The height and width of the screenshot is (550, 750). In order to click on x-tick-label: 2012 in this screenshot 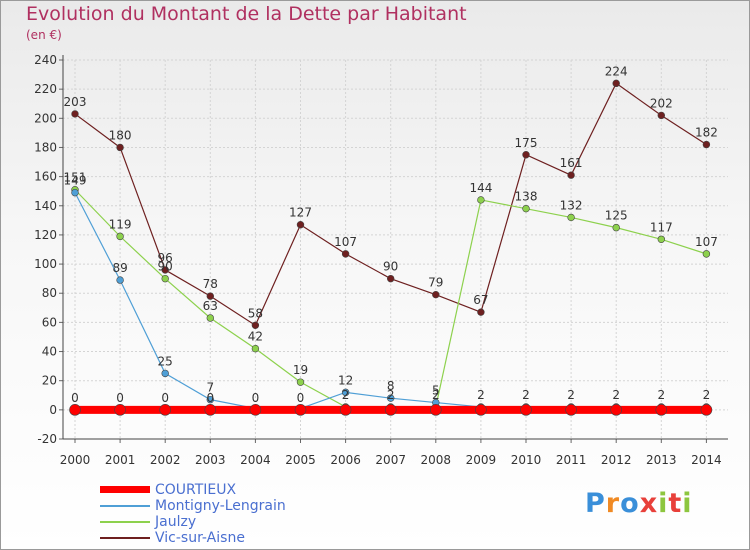, I will do `click(616, 460)`.